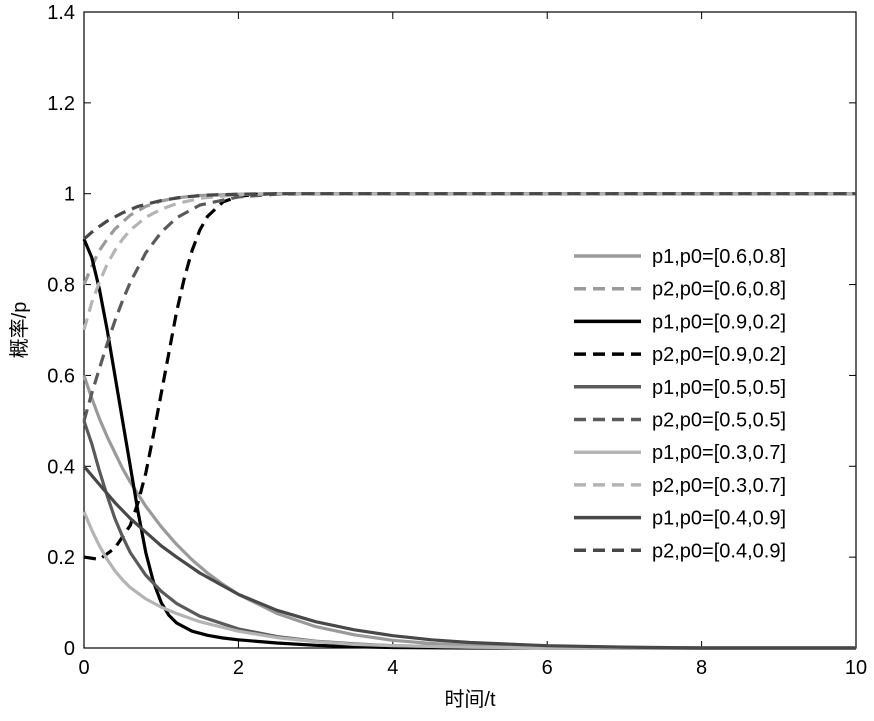 This screenshot has width=874, height=721. I want to click on x-tick-label: 0, so click(83, 668).